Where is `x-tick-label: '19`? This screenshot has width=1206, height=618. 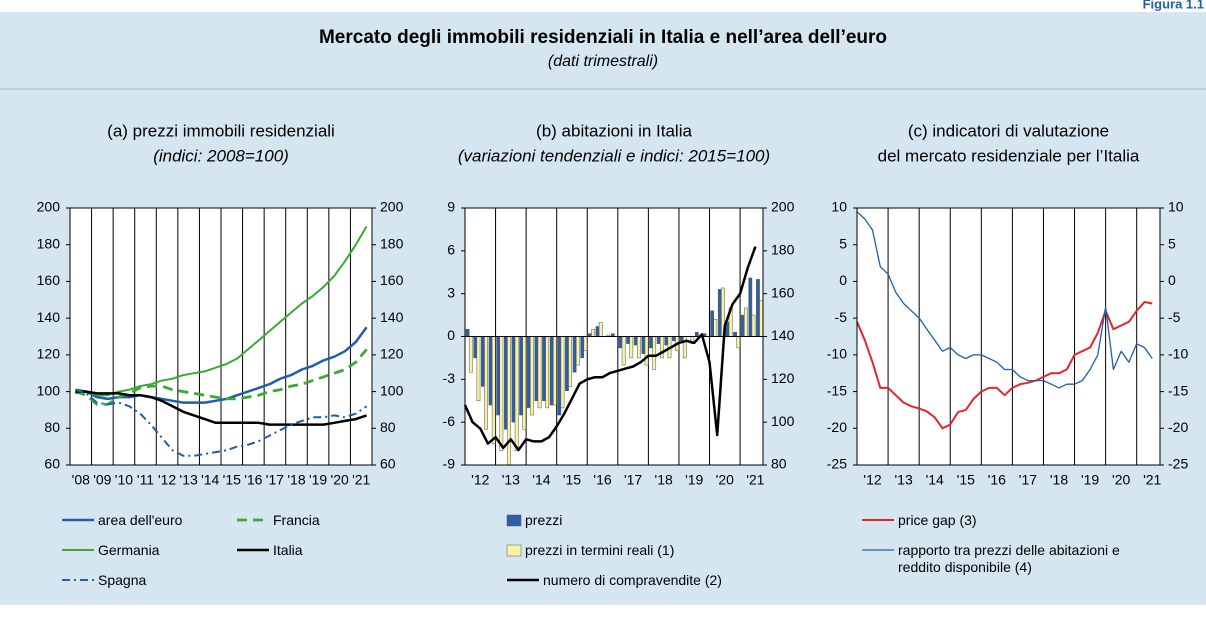 x-tick-label: '19 is located at coordinates (694, 480).